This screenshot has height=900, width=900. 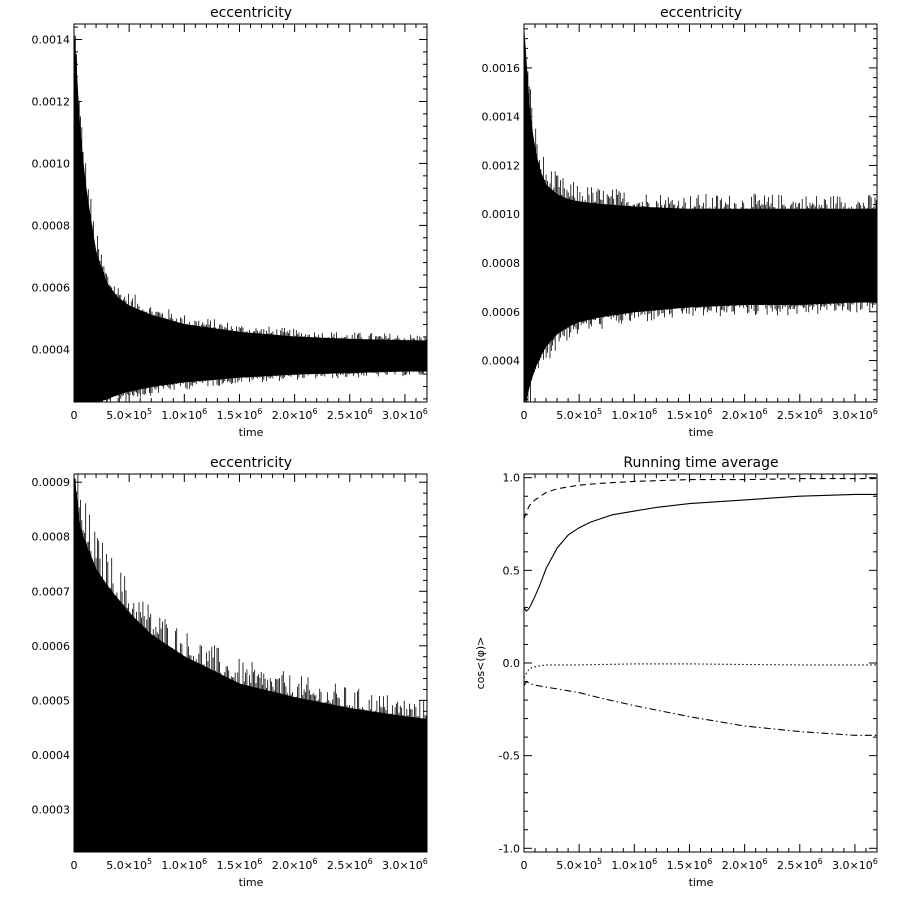 What do you see at coordinates (51, 700) in the screenshot?
I see `y-tick-label: 0.0005` at bounding box center [51, 700].